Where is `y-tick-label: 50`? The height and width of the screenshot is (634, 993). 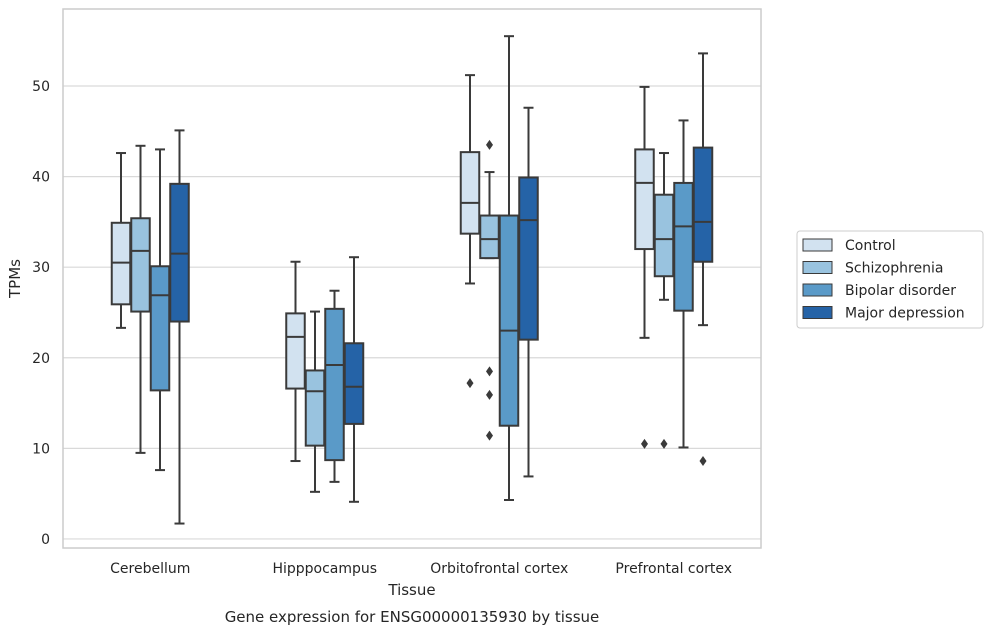 y-tick-label: 50 is located at coordinates (41, 87).